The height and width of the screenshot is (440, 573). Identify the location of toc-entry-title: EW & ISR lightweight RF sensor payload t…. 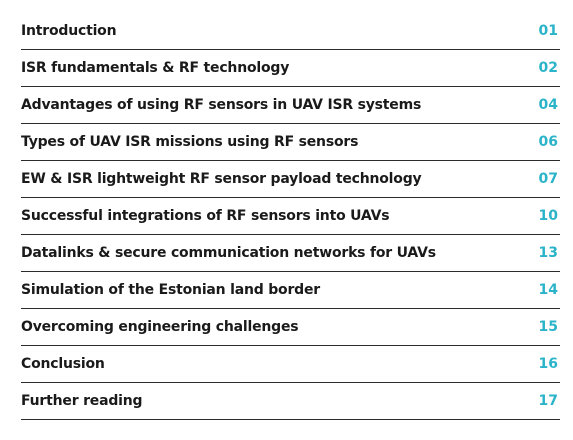
(221, 179).